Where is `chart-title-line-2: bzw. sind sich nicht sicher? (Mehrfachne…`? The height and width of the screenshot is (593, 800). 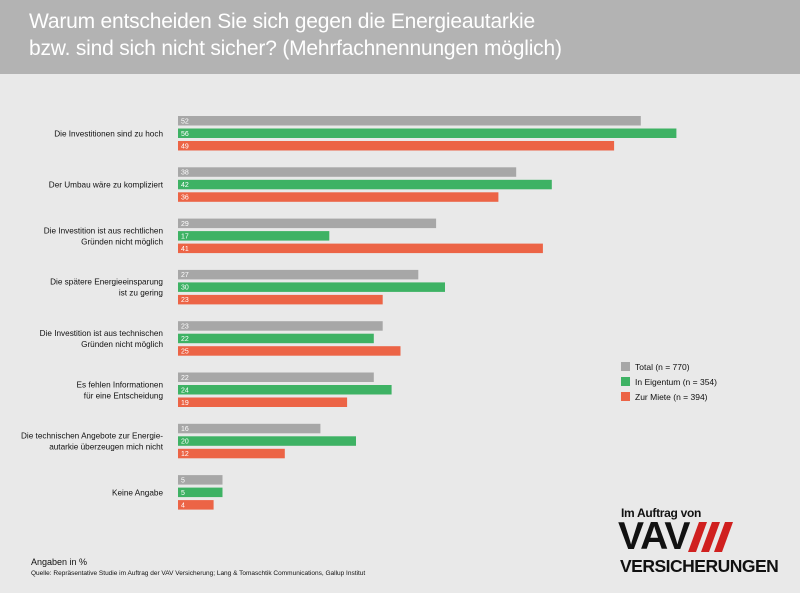
chart-title-line-2: bzw. sind sich nicht sicher? (Mehrfachne… is located at coordinates (295, 48).